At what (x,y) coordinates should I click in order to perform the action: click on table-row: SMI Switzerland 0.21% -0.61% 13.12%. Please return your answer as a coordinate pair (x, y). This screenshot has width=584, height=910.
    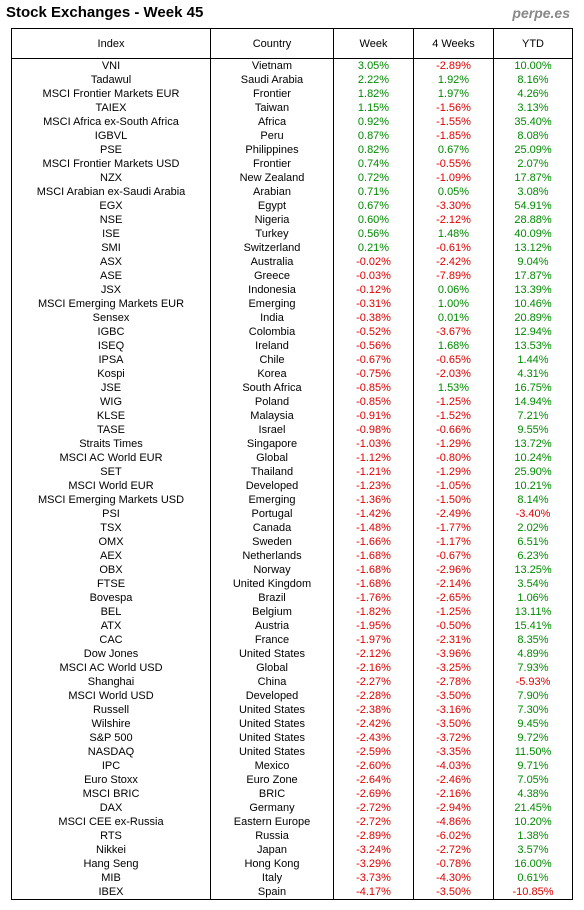
    Looking at the image, I should click on (292, 248).